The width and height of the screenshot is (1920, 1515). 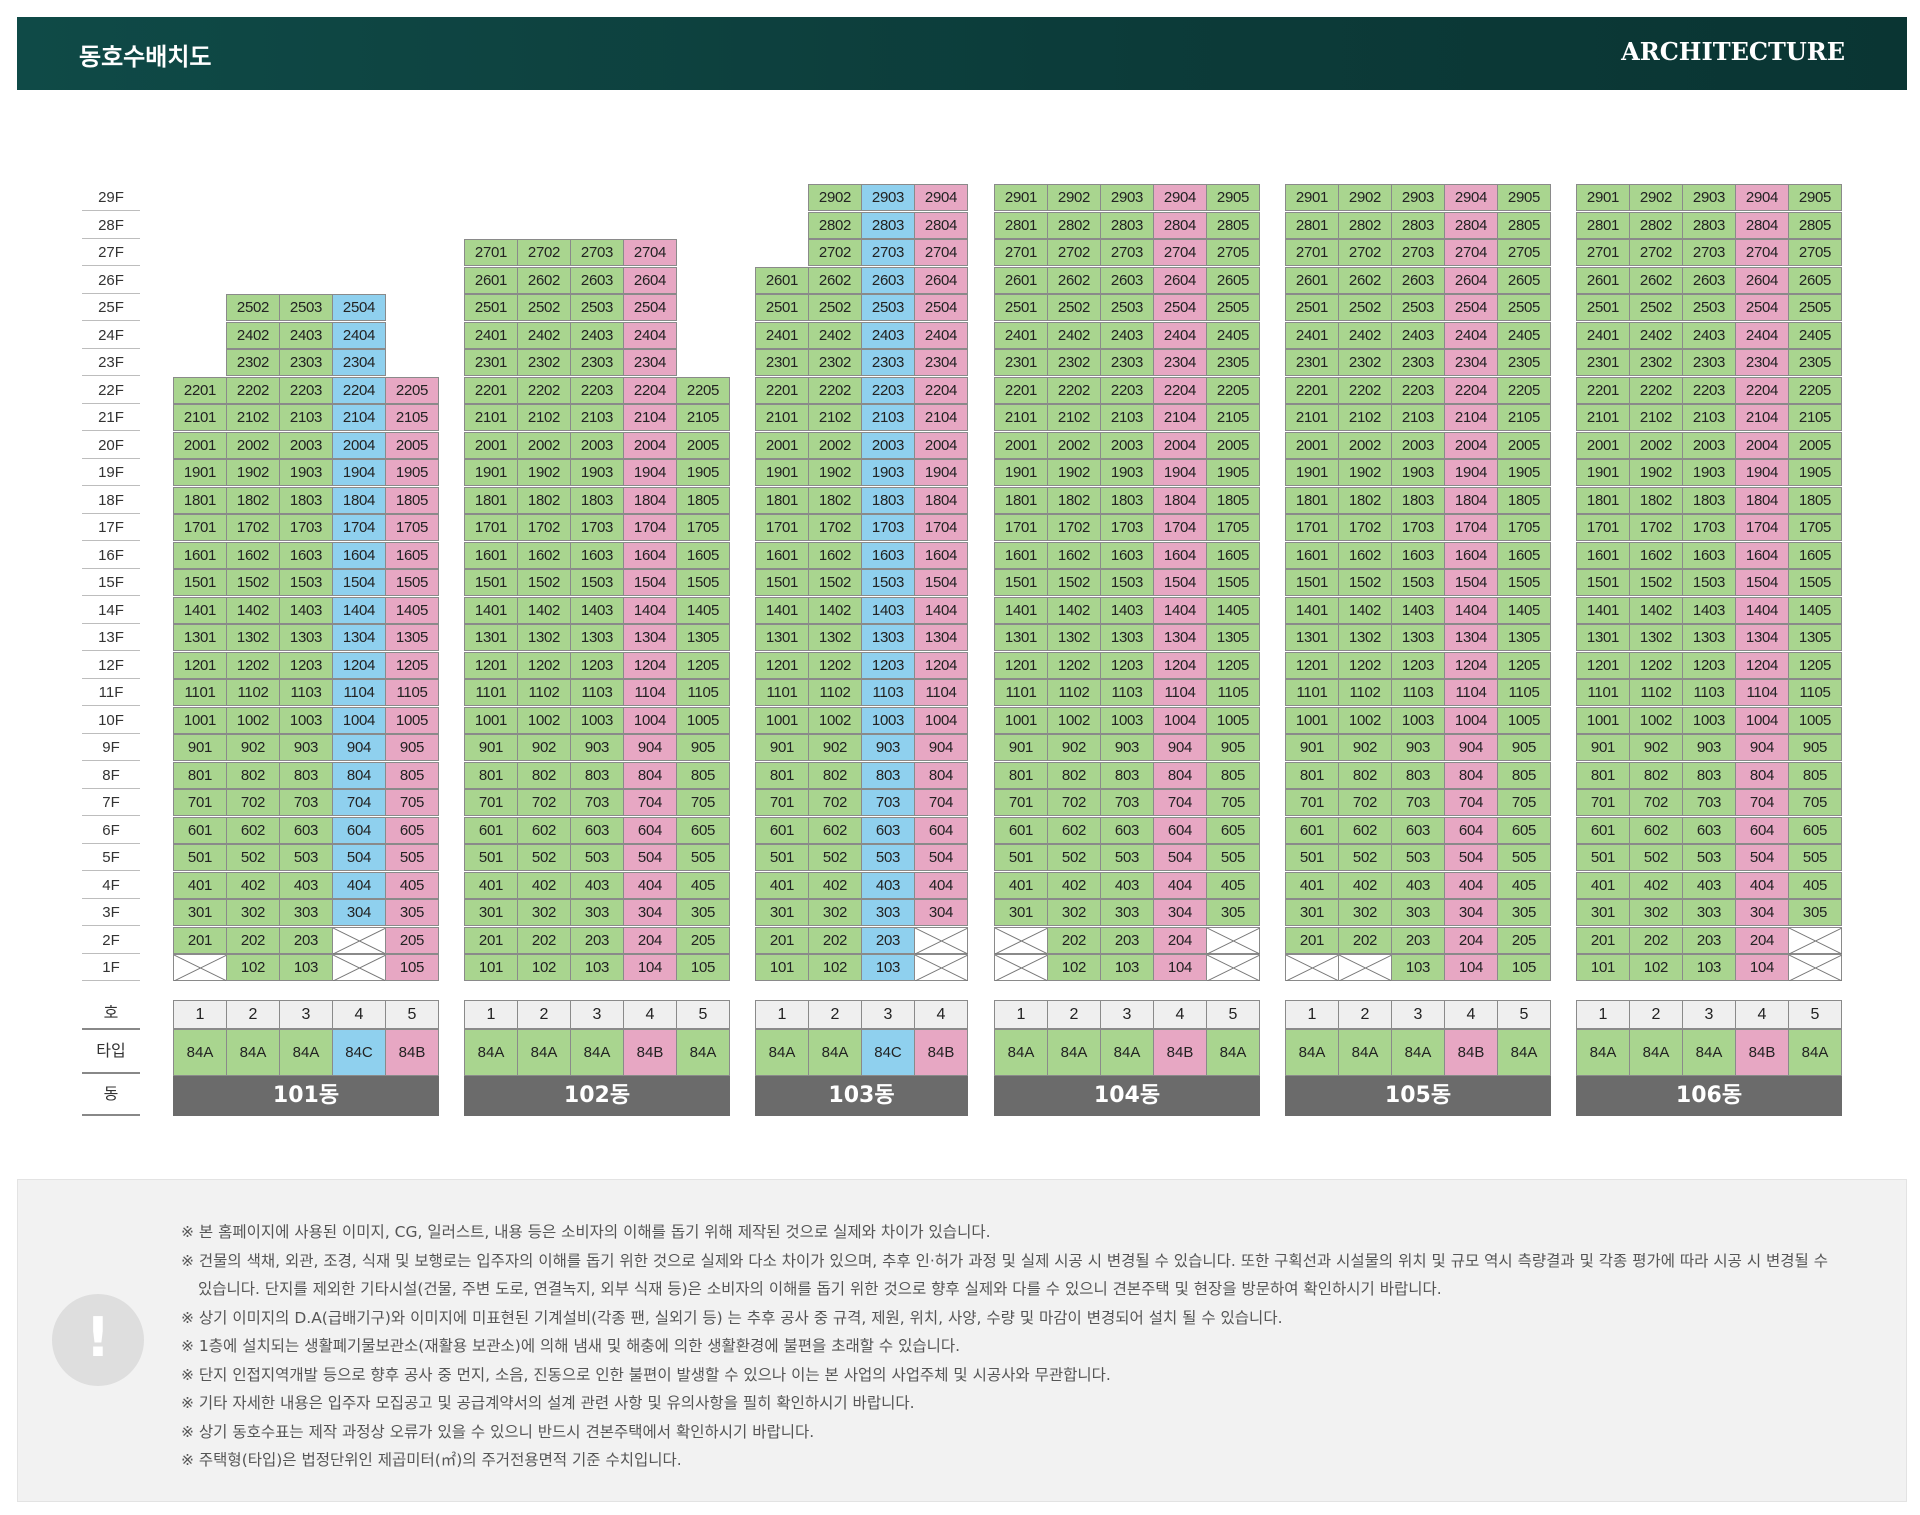 I want to click on unit-cell: 1203, so click(x=1127, y=665).